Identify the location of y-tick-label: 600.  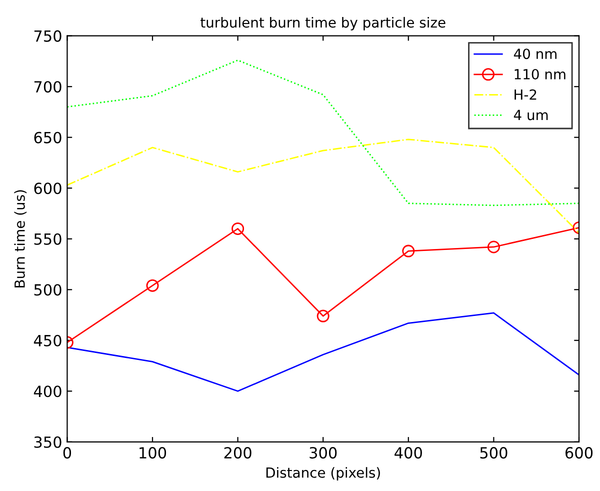
(48, 188).